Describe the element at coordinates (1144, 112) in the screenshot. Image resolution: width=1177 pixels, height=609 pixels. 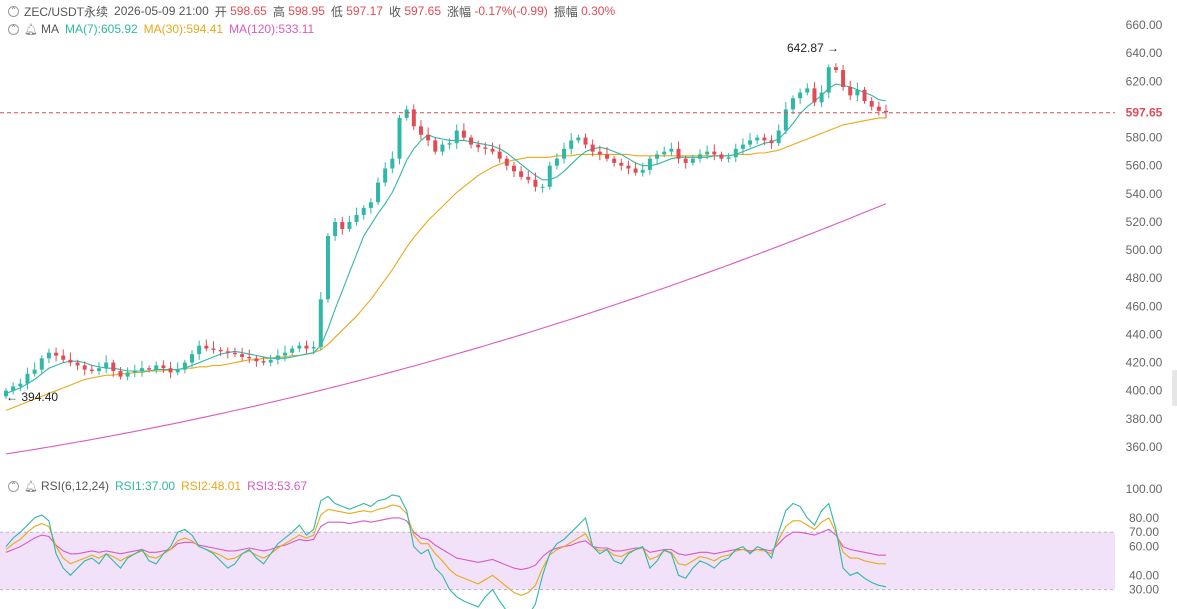
I see `last-price-tag: 597.65` at that location.